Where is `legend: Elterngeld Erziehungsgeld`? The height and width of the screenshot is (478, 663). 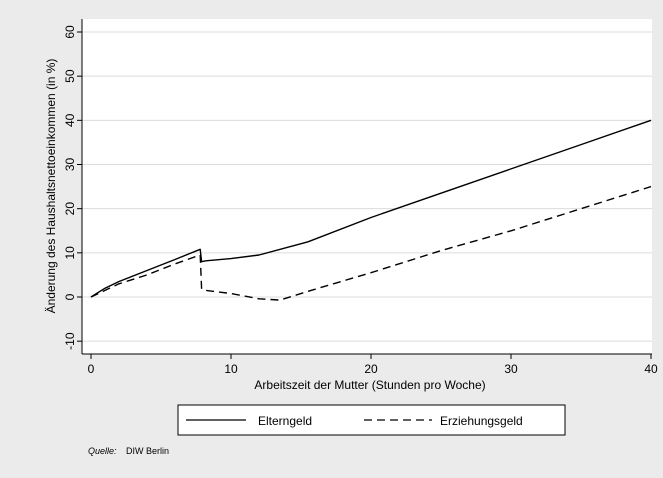 legend: Elterngeld Erziehungsgeld is located at coordinates (371, 420).